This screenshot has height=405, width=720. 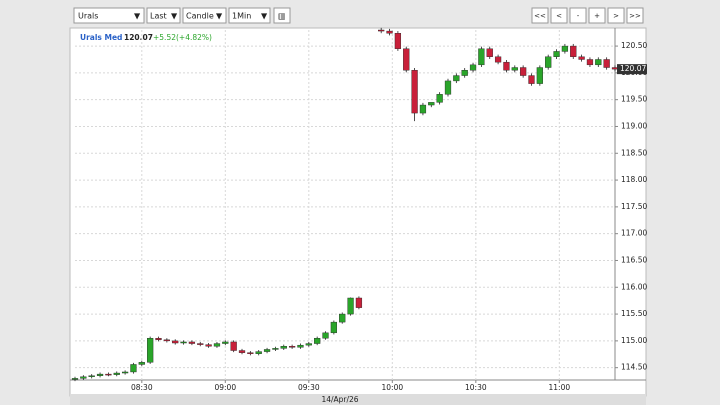 I want to click on nav-label: >>, so click(x=635, y=16).